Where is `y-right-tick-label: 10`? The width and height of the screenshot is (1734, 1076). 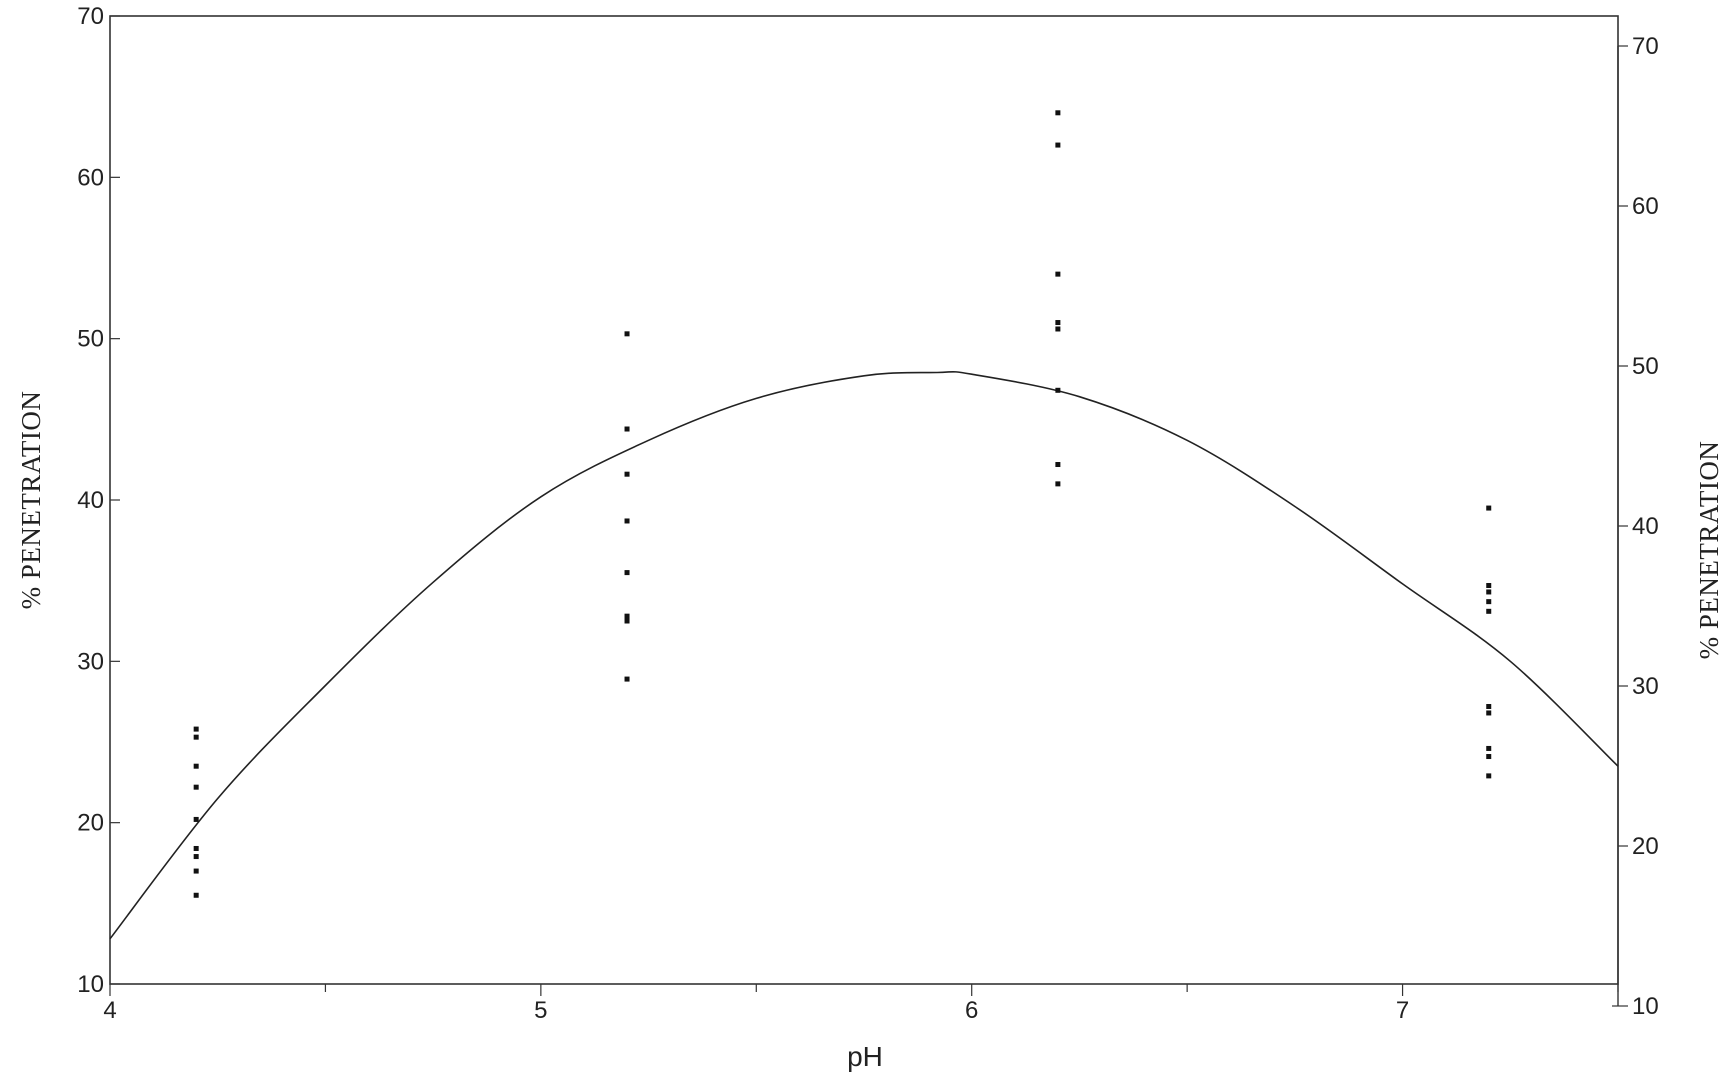
y-right-tick-label: 10 is located at coordinates (1645, 1006).